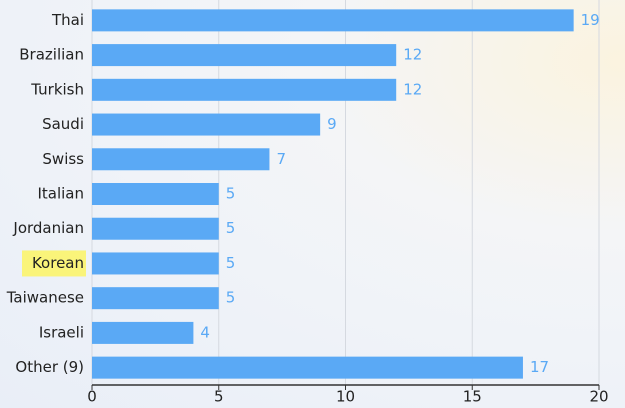  Describe the element at coordinates (63, 159) in the screenshot. I see `y-tick-label: Swiss` at that location.